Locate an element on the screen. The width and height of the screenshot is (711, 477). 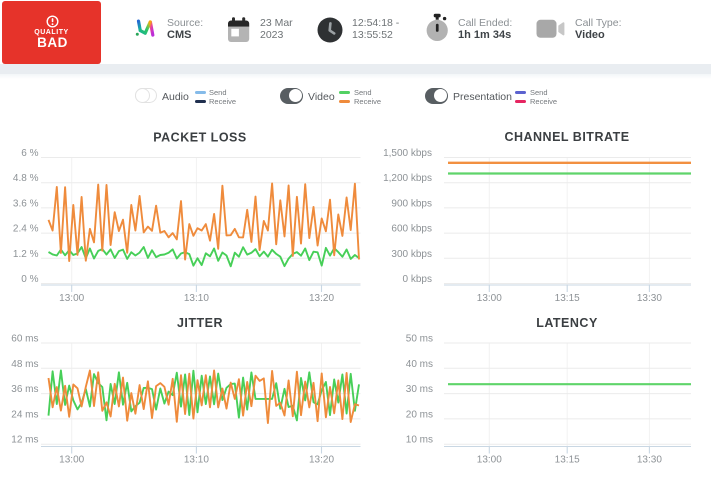
svg-text: 24 ms is located at coordinates (24, 414).